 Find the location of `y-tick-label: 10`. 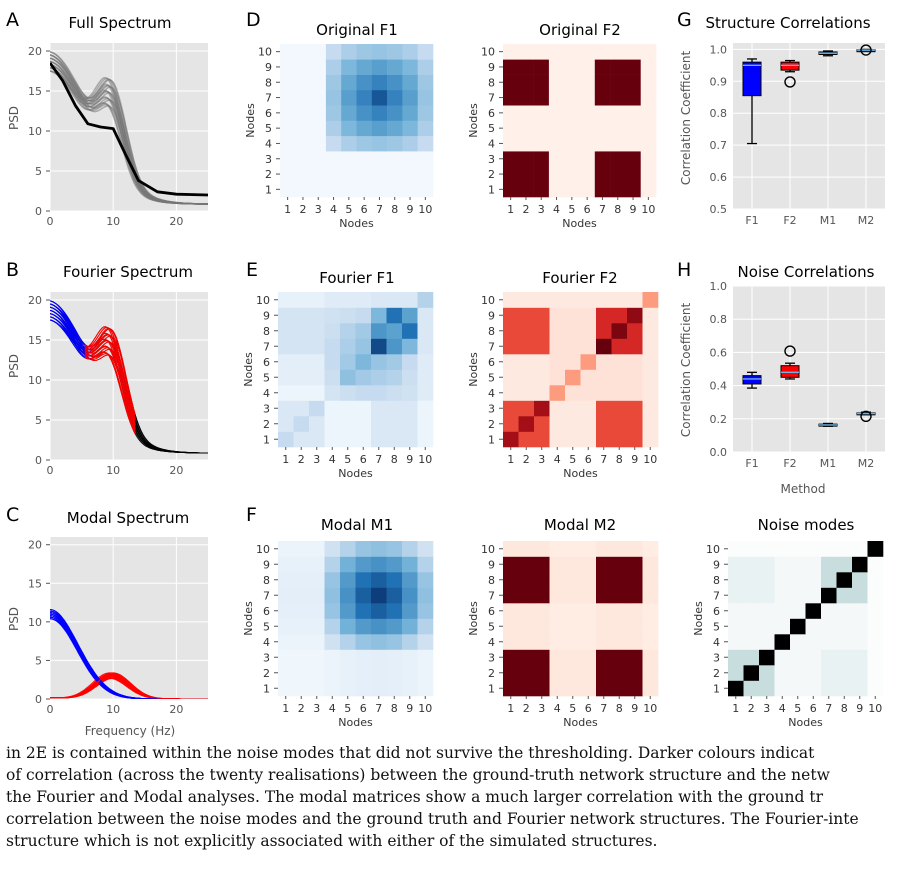

y-tick-label: 10 is located at coordinates (488, 300).